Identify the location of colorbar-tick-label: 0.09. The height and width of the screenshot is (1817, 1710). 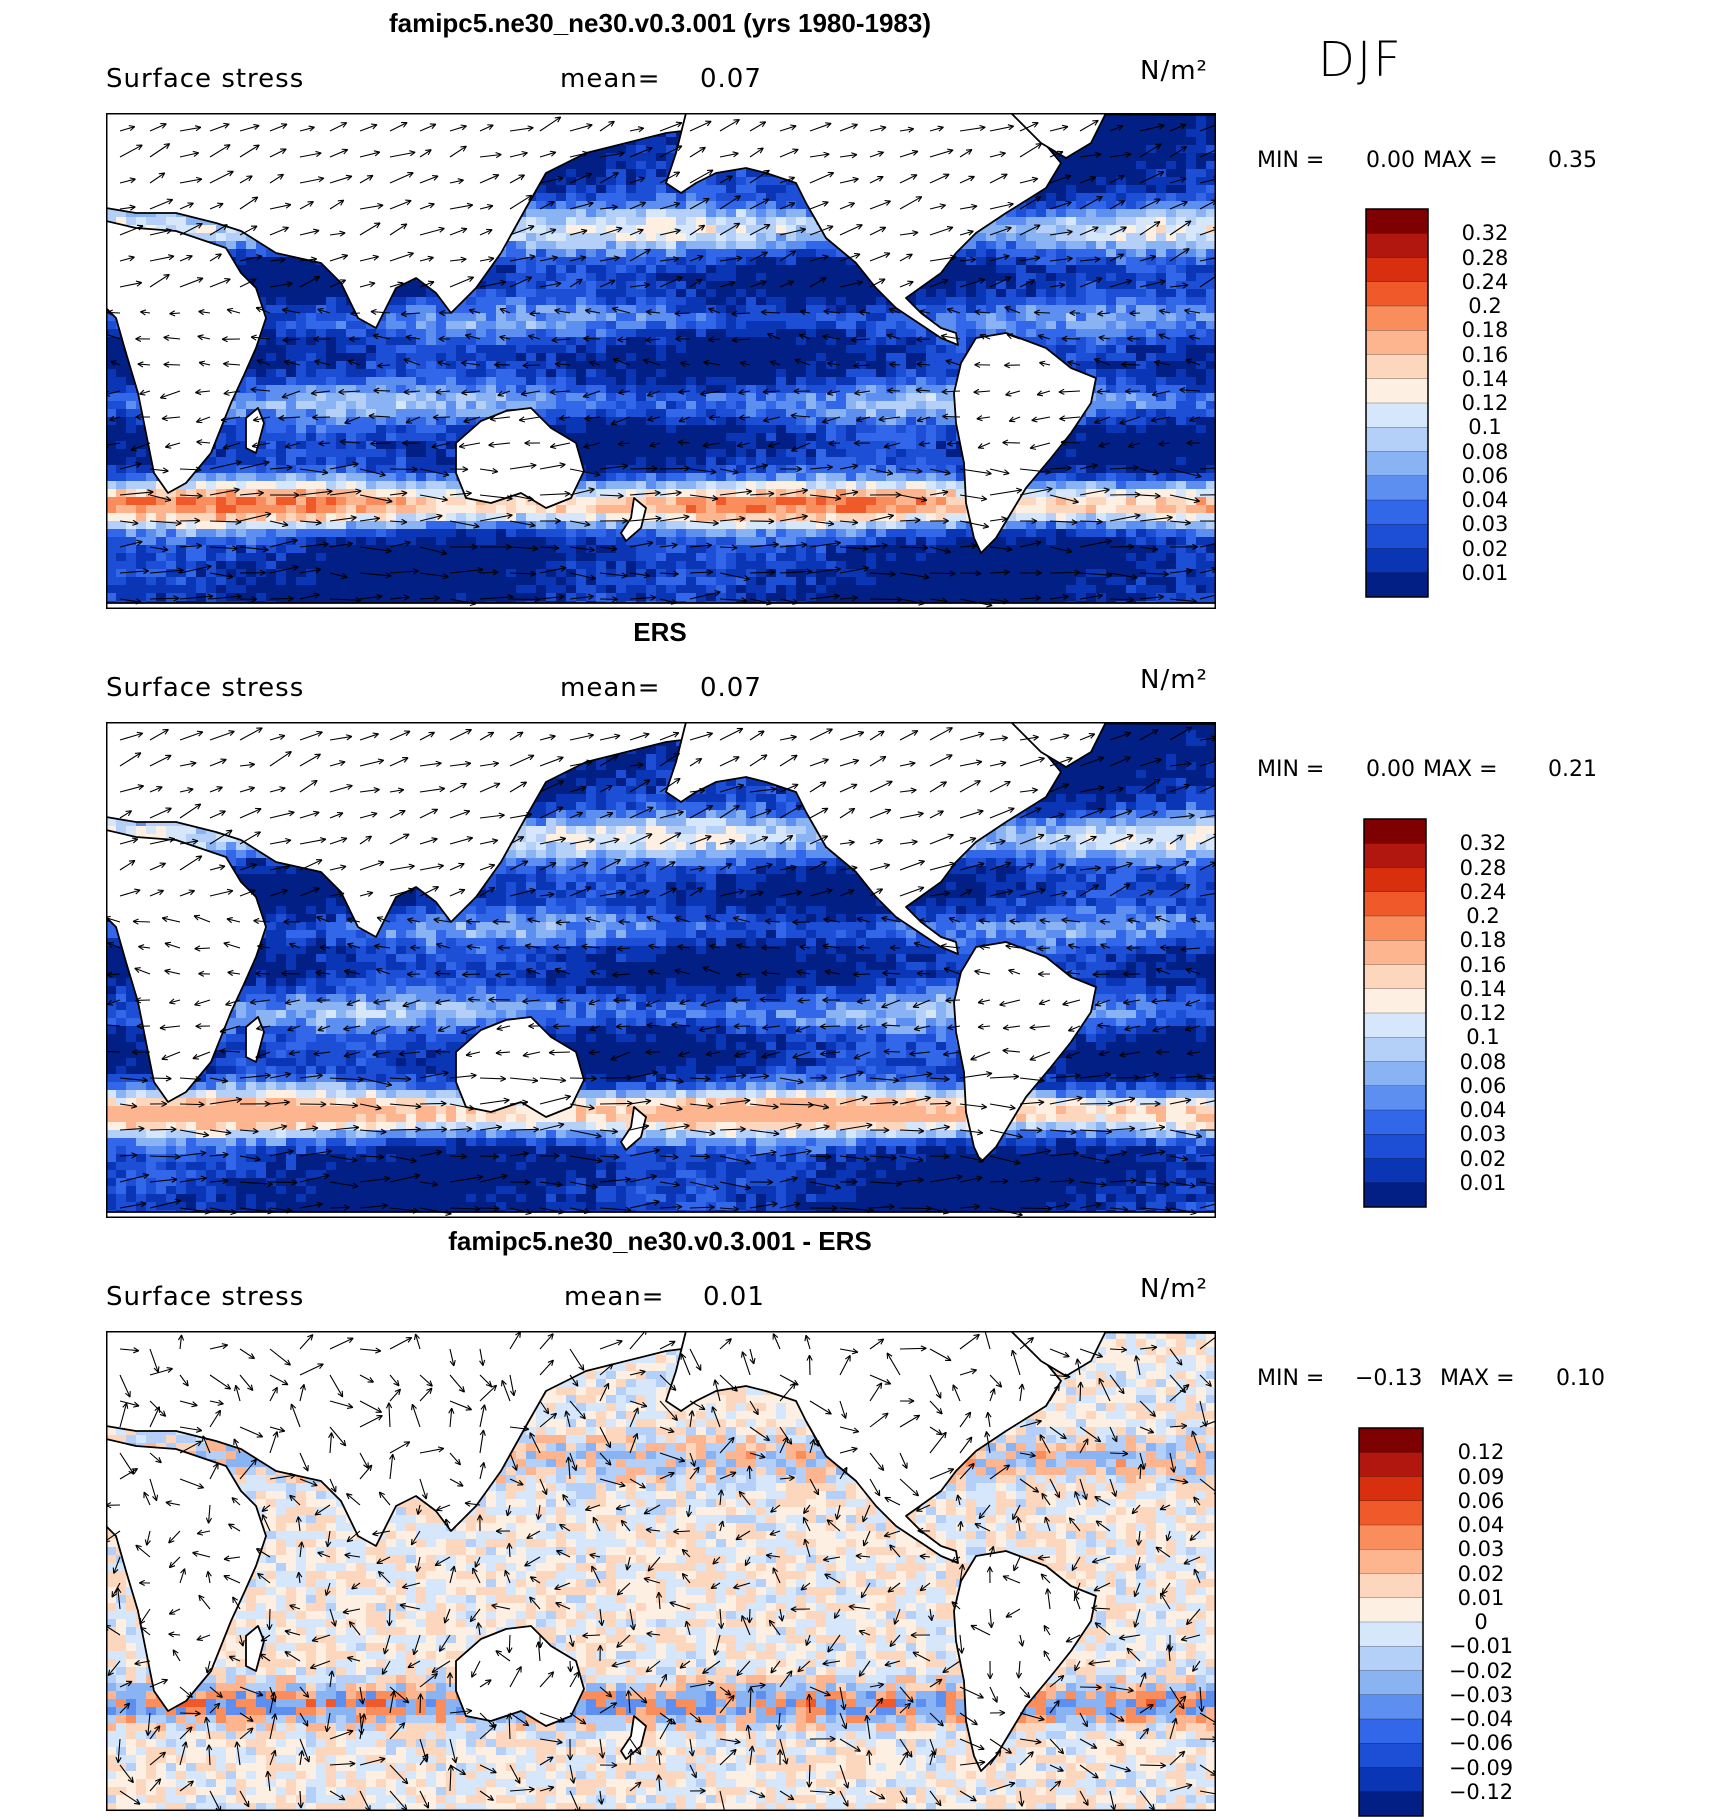
(1481, 1477).